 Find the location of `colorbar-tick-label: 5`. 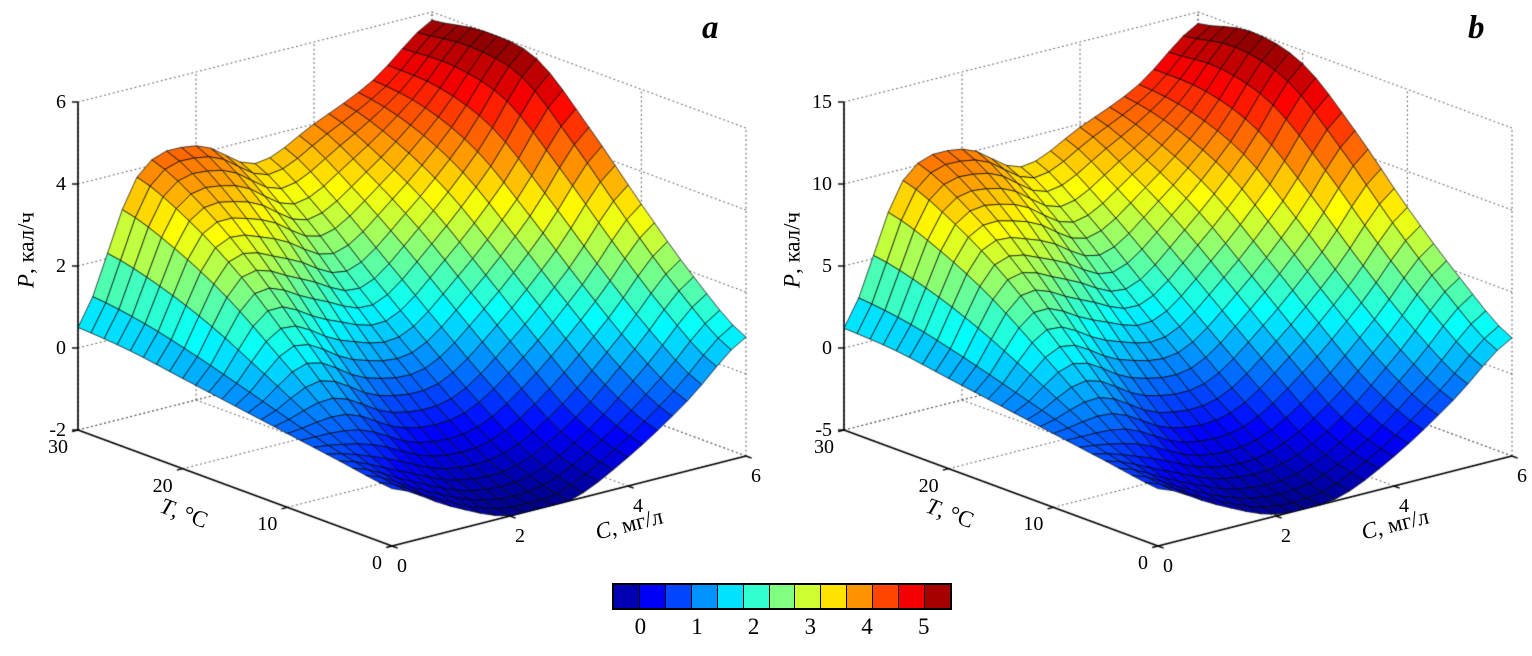

colorbar-tick-label: 5 is located at coordinates (923, 626).